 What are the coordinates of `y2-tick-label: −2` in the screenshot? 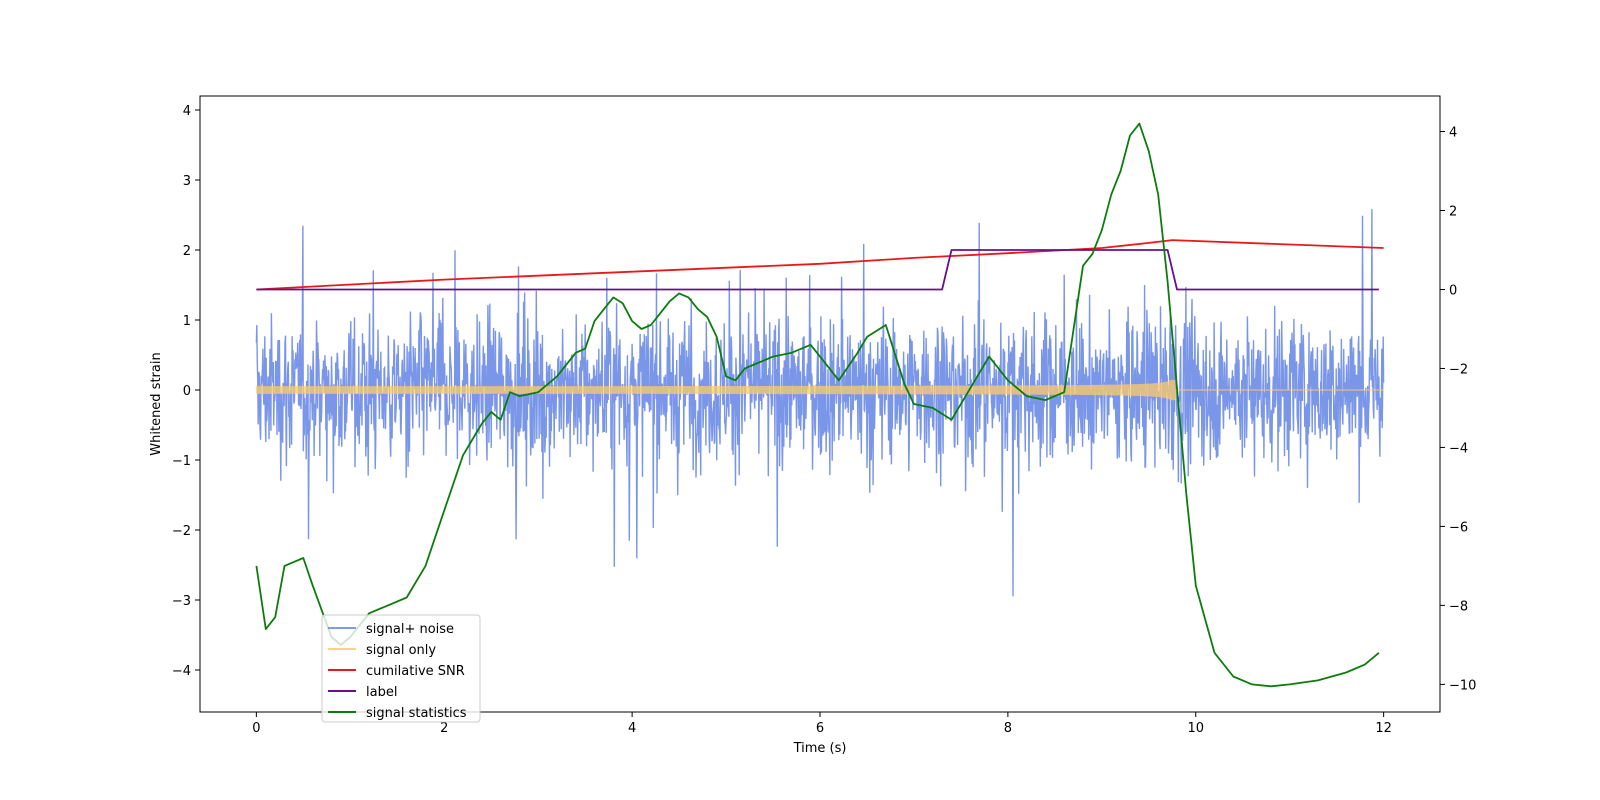 It's located at (1458, 369).